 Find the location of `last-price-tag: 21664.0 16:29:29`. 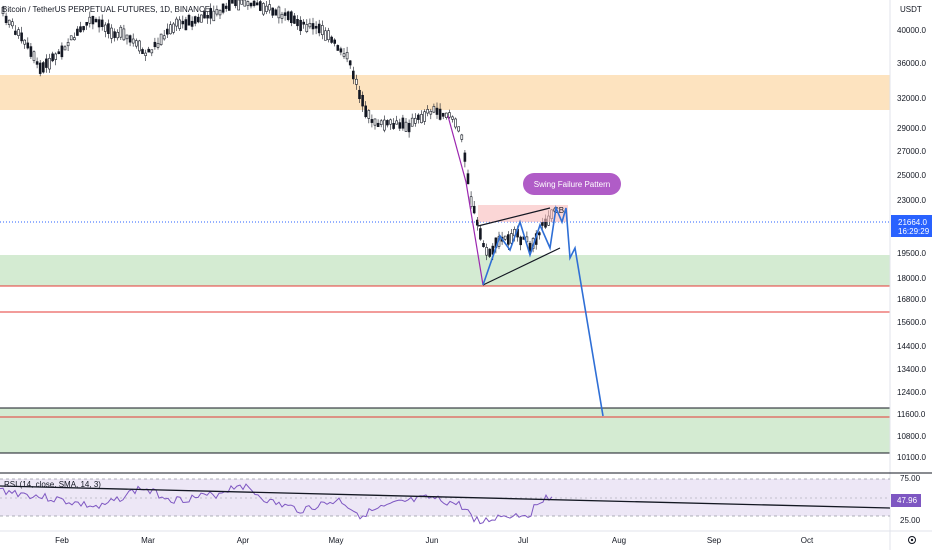

last-price-tag: 21664.0 16:29:29 is located at coordinates (911, 226).